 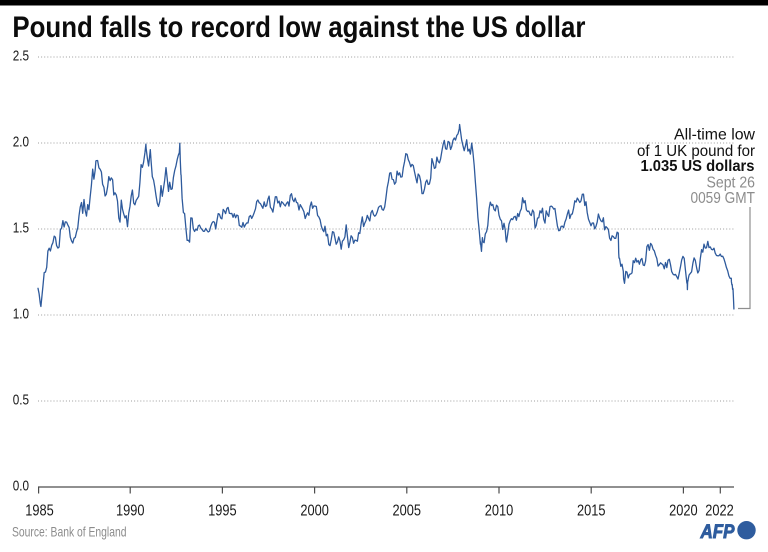 I want to click on svg-text: 2020, so click(x=683, y=511).